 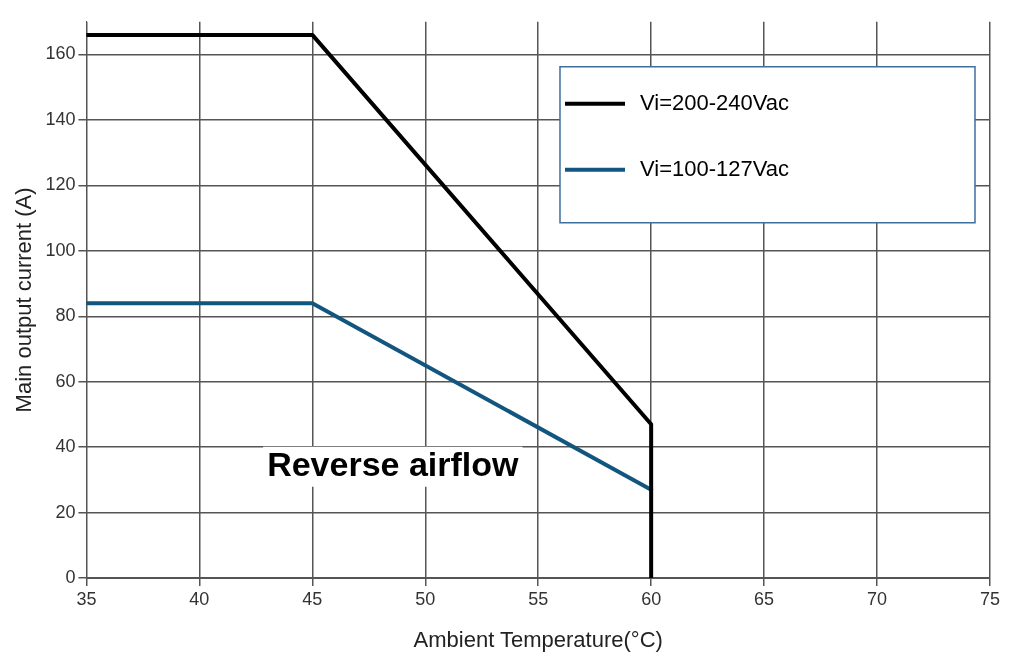 I want to click on x-tick-label: 65, so click(x=764, y=598).